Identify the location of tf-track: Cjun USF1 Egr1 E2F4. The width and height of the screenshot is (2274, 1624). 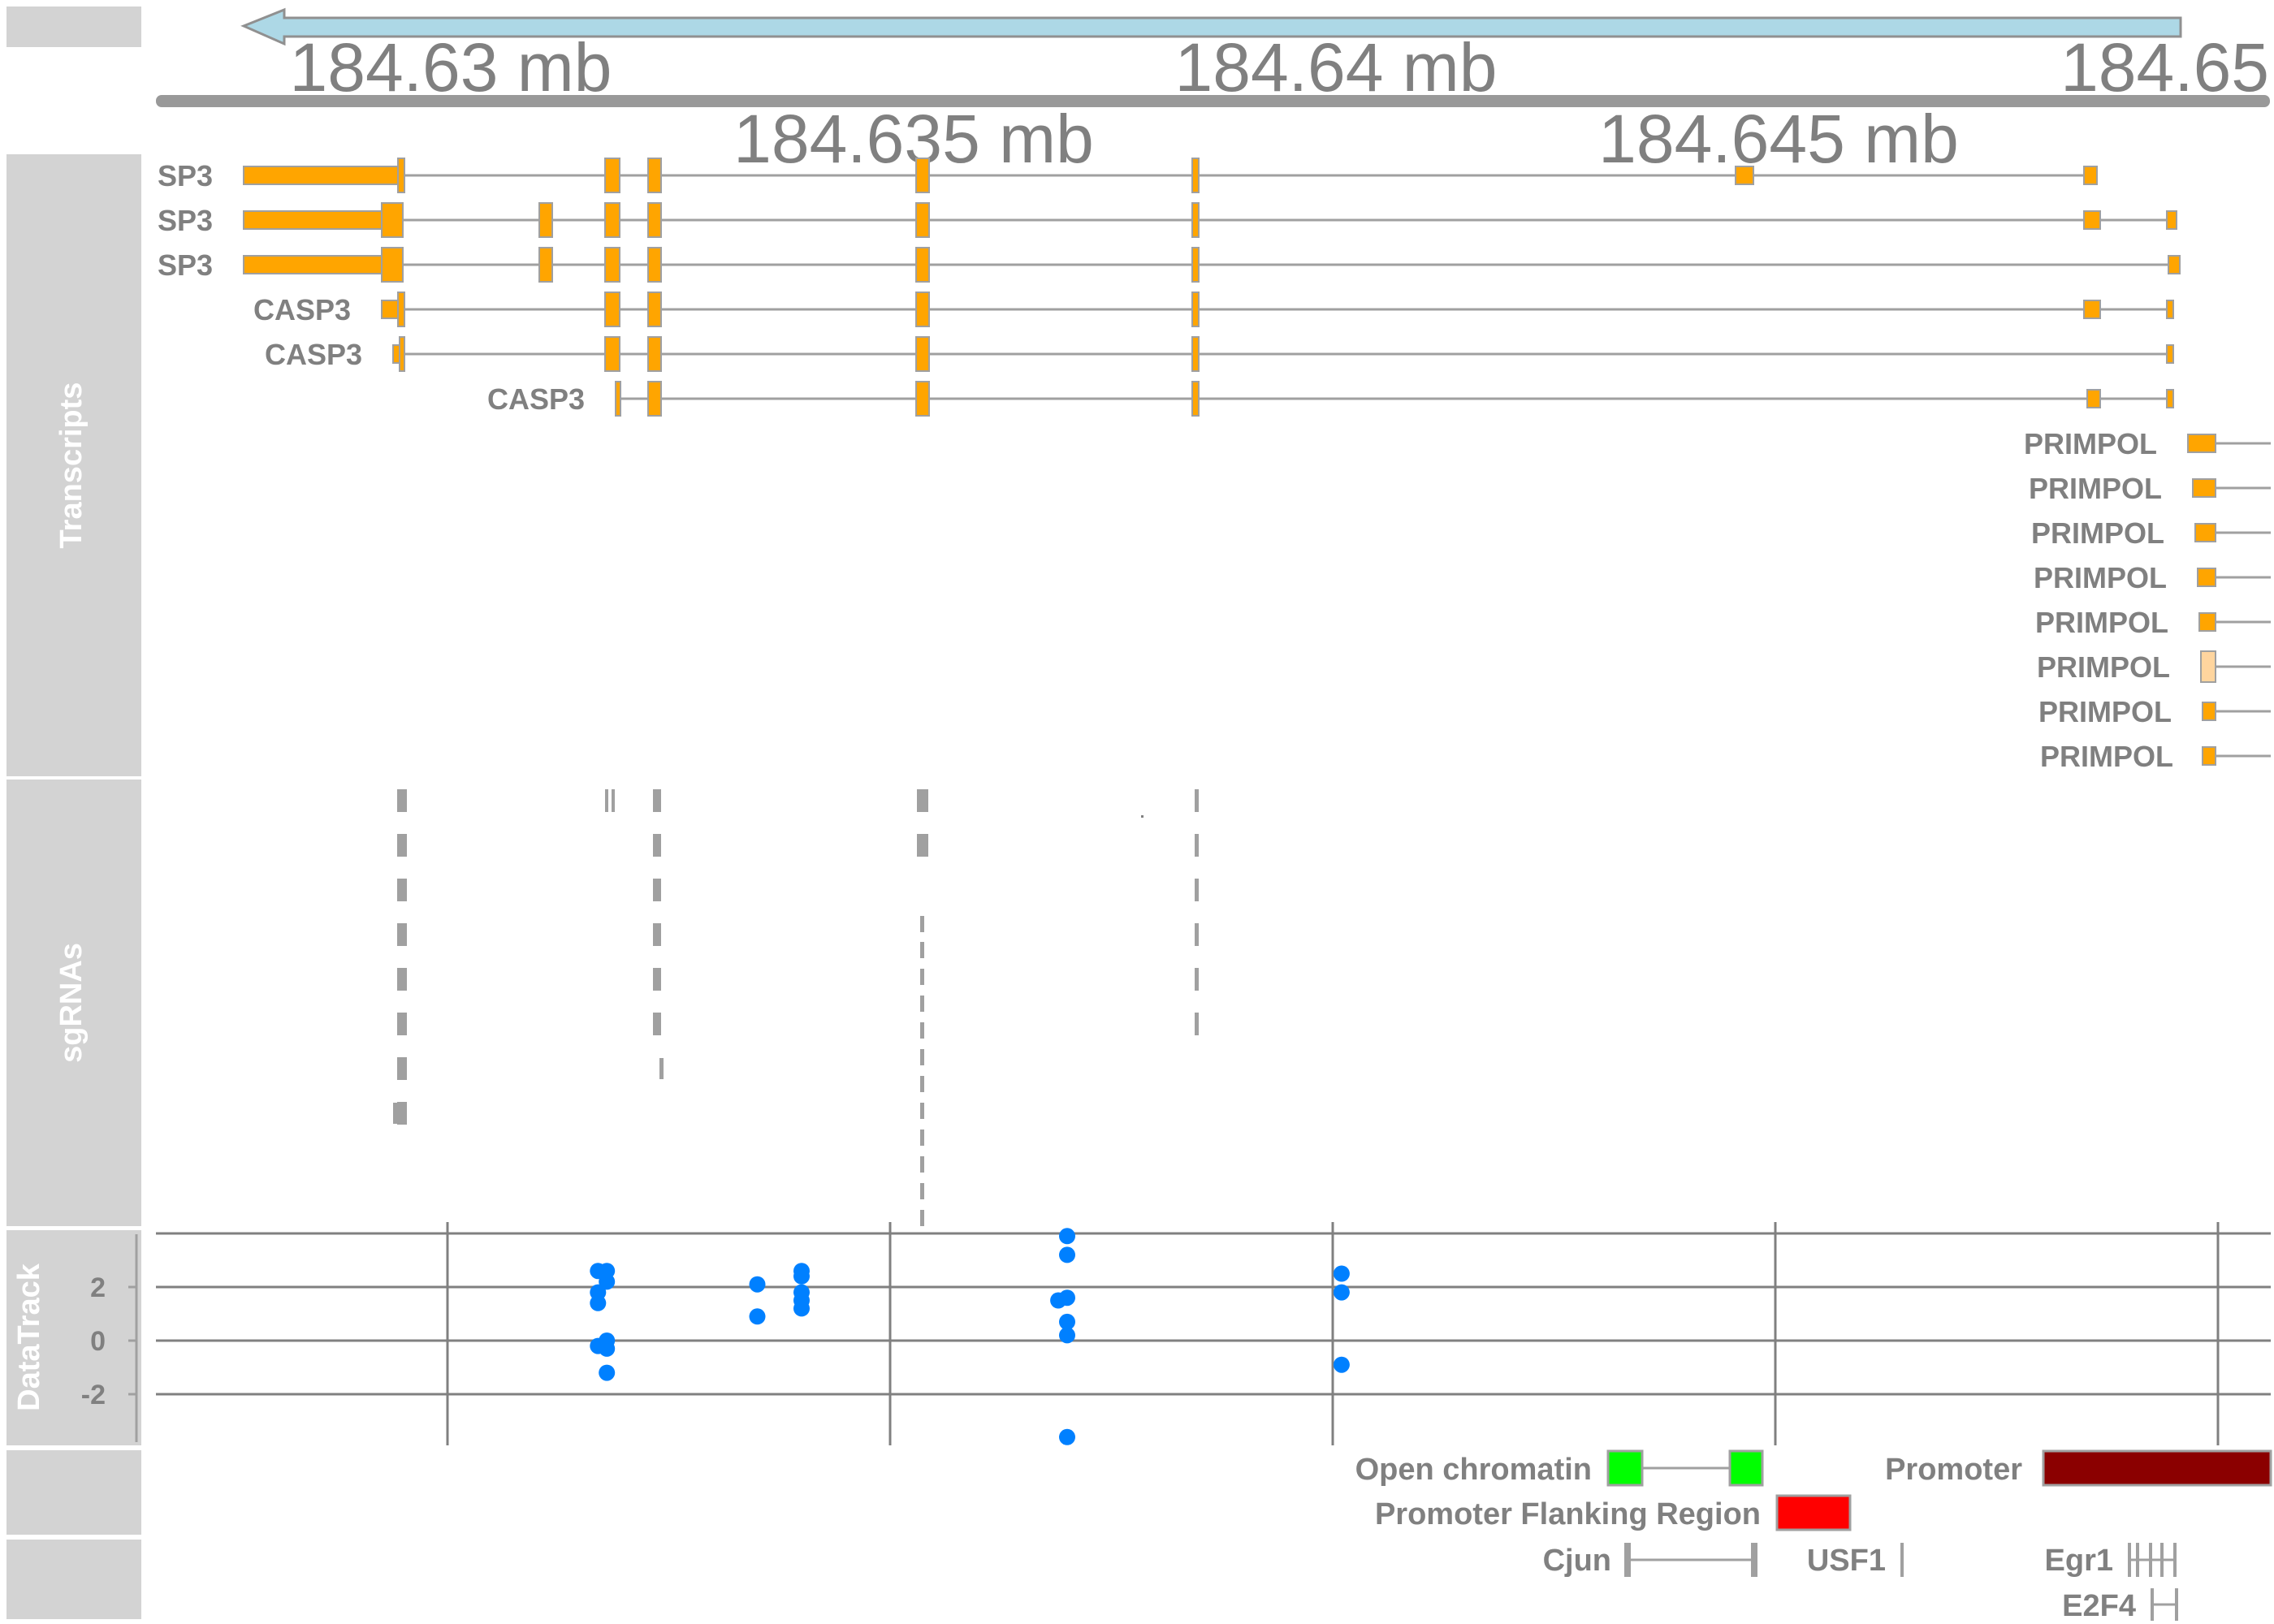
(1861, 1583).